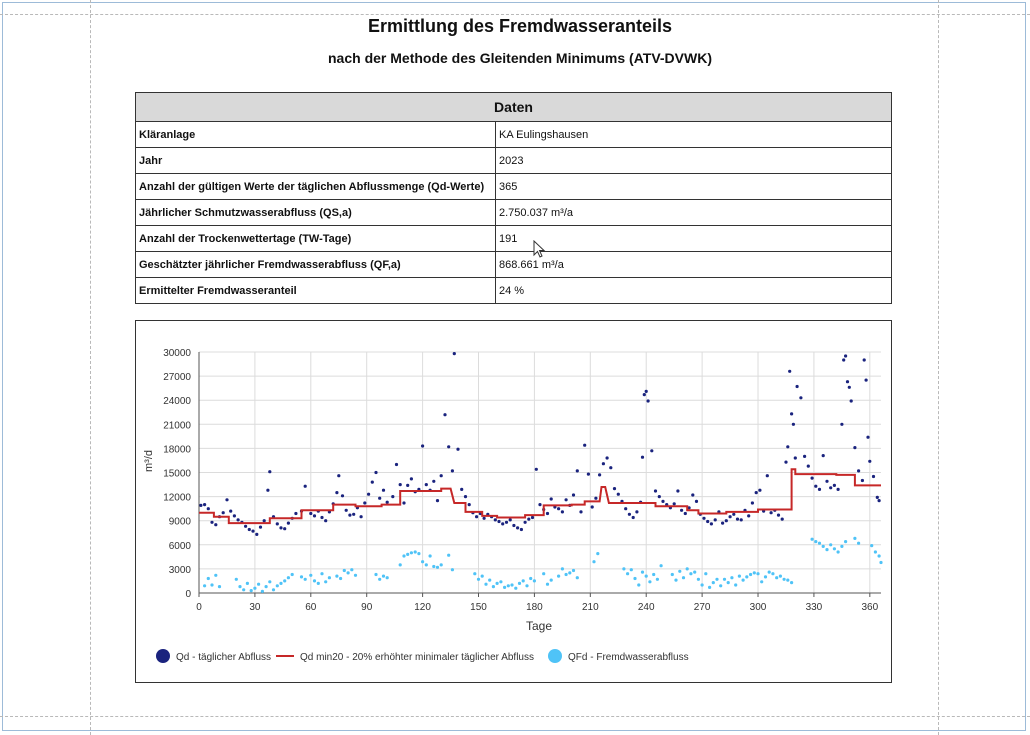 This screenshot has height=735, width=1030. I want to click on x-tick-label: 270, so click(702, 607).